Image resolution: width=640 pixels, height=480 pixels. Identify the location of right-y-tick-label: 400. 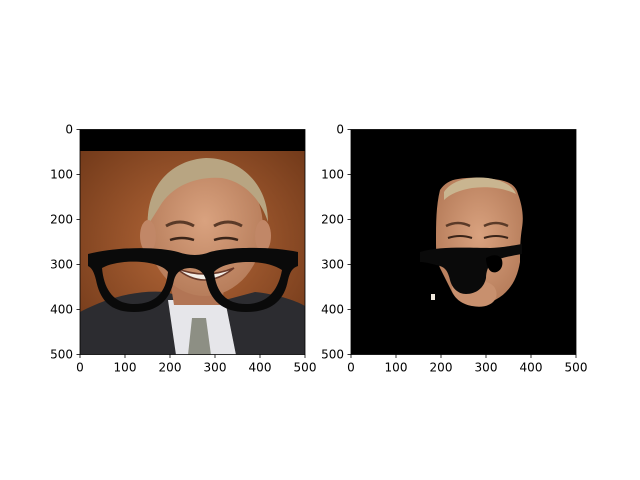
(332, 310).